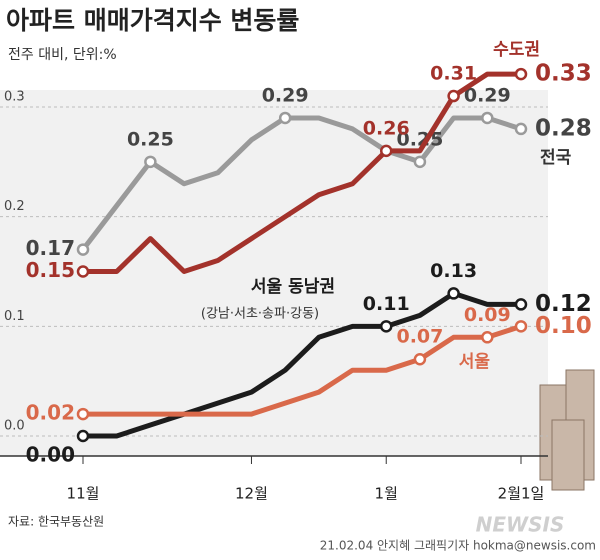  I want to click on data-label: 0.33, so click(563, 74).